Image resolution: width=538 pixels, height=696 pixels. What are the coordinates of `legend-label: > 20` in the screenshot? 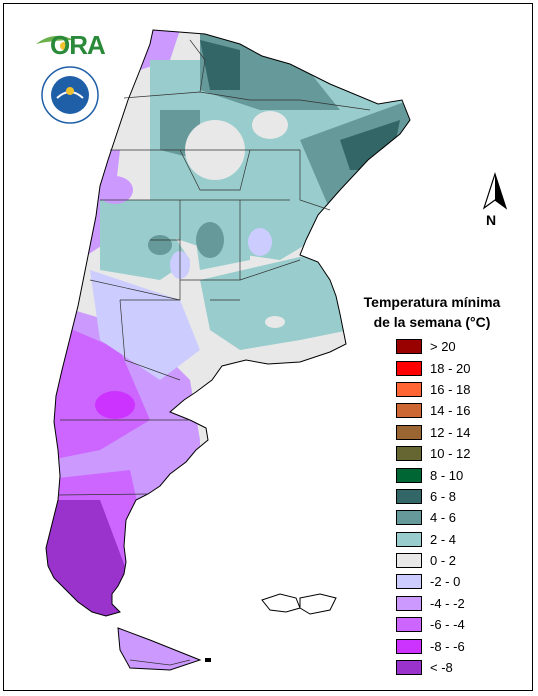 It's located at (443, 347).